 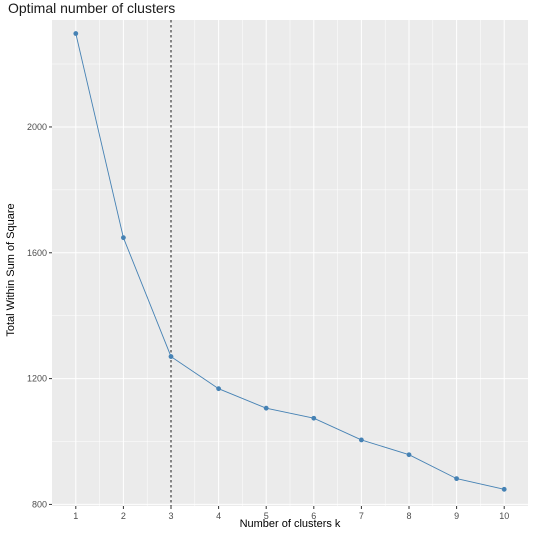 I want to click on y-tick-label: 1600, so click(x=37, y=253).